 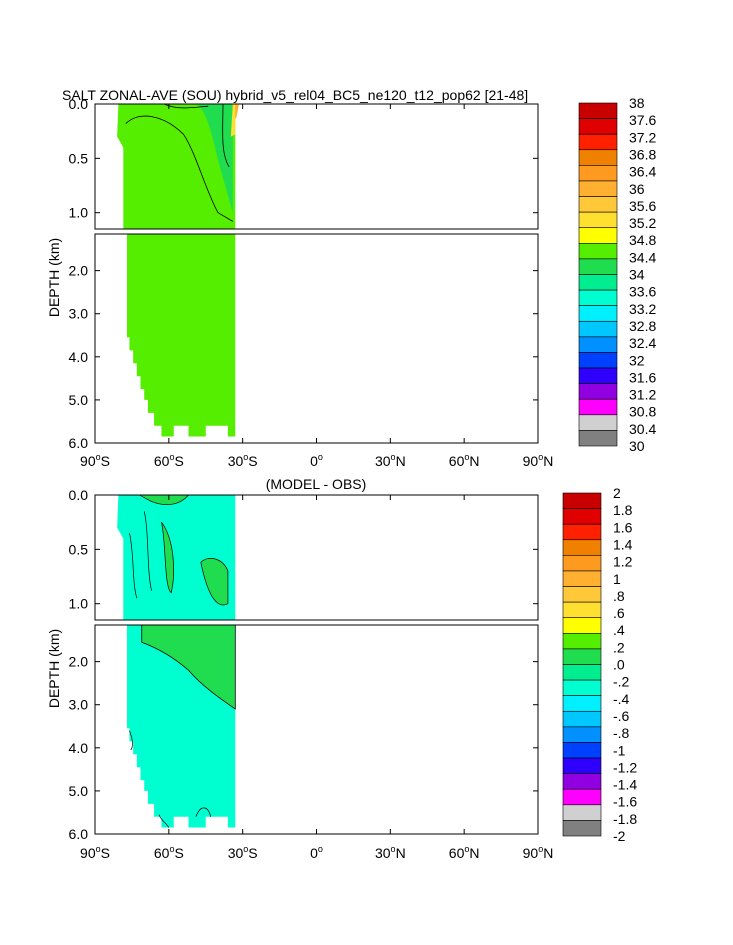 I want to click on colorbar-label: 32.8, so click(x=642, y=326).